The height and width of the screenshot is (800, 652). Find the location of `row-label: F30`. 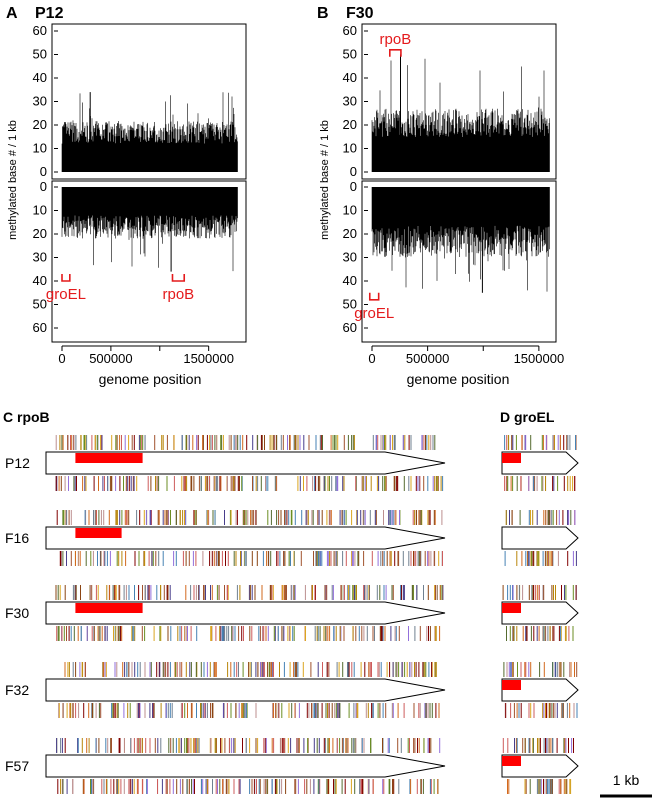

row-label: F30 is located at coordinates (17, 613).